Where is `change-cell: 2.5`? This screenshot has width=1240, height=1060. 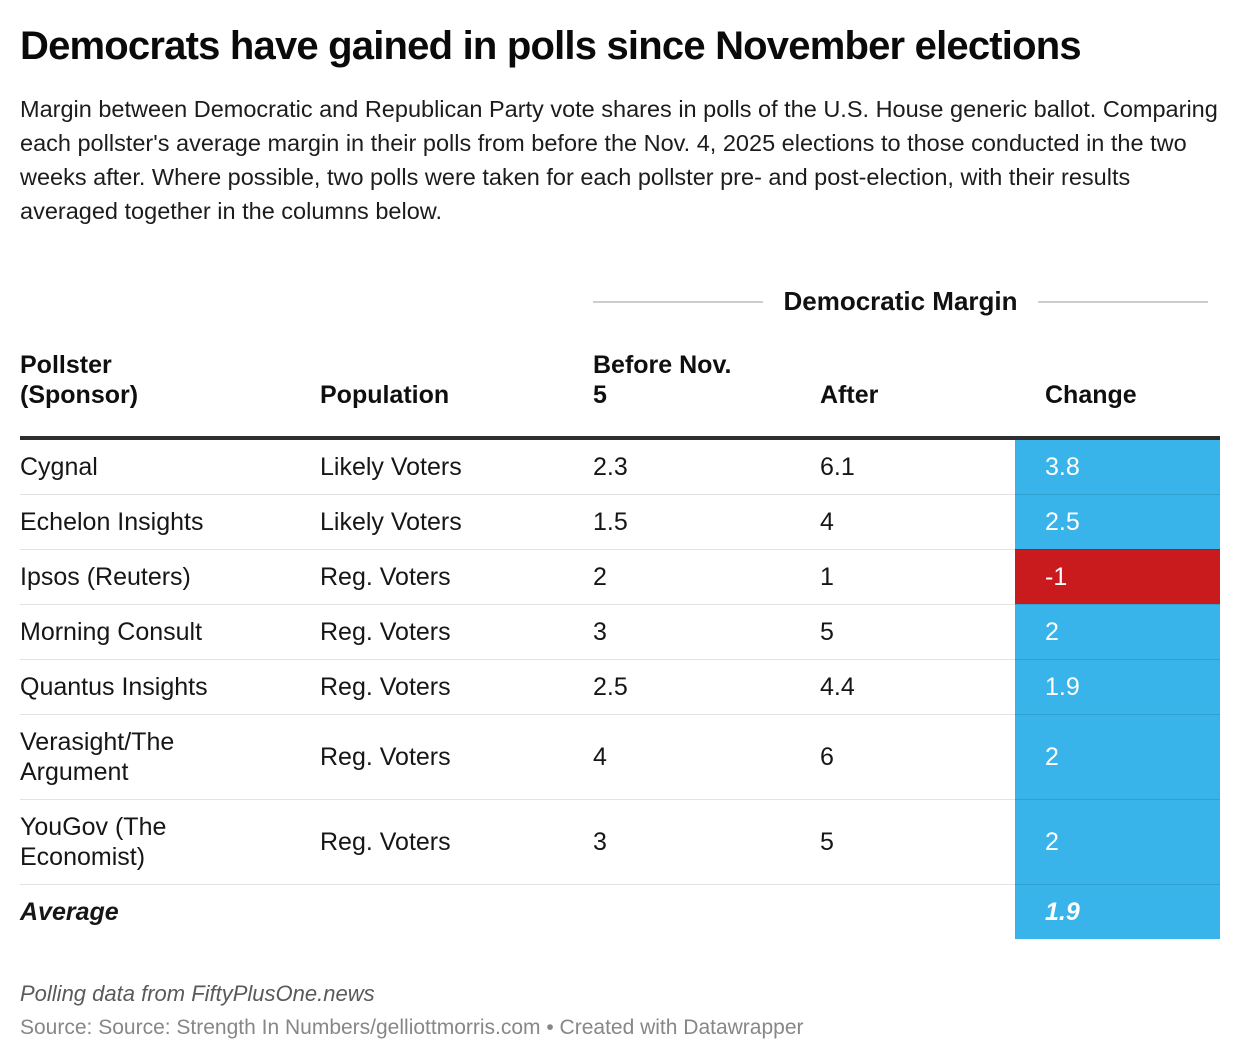
change-cell: 2.5 is located at coordinates (1117, 521).